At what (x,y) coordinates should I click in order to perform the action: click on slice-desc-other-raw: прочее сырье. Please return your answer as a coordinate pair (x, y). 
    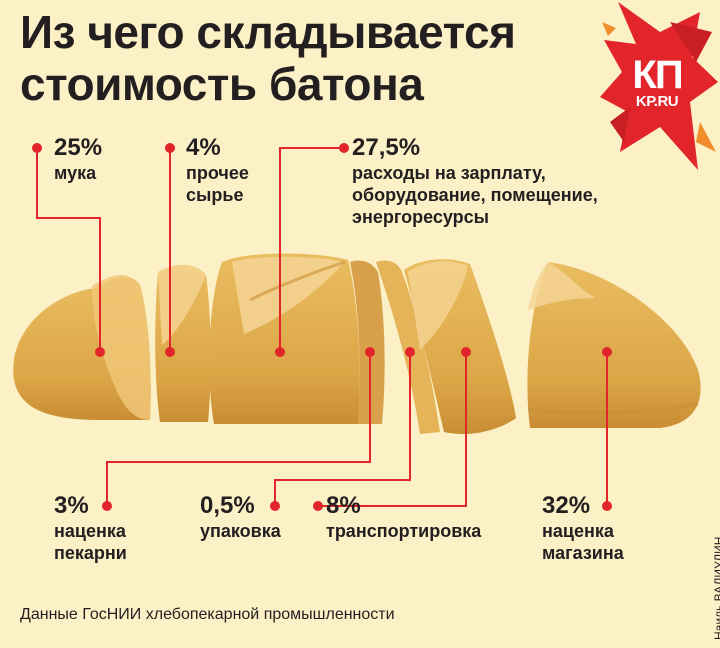
    Looking at the image, I should click on (217, 184).